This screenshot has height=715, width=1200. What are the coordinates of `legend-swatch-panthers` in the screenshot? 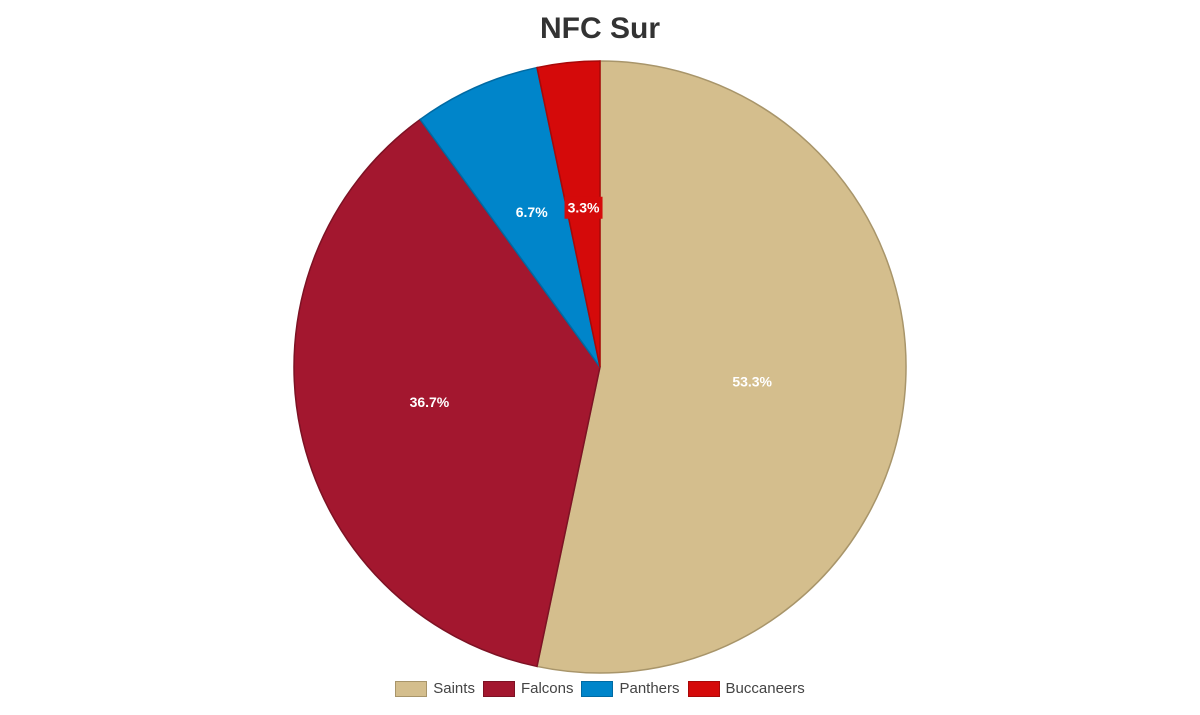 It's located at (597, 688).